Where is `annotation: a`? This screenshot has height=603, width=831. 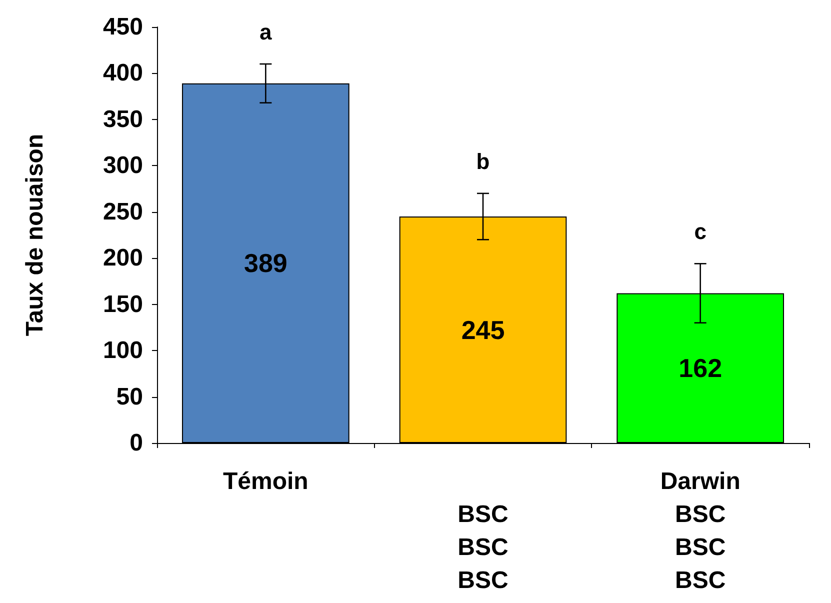
annotation: a is located at coordinates (266, 31).